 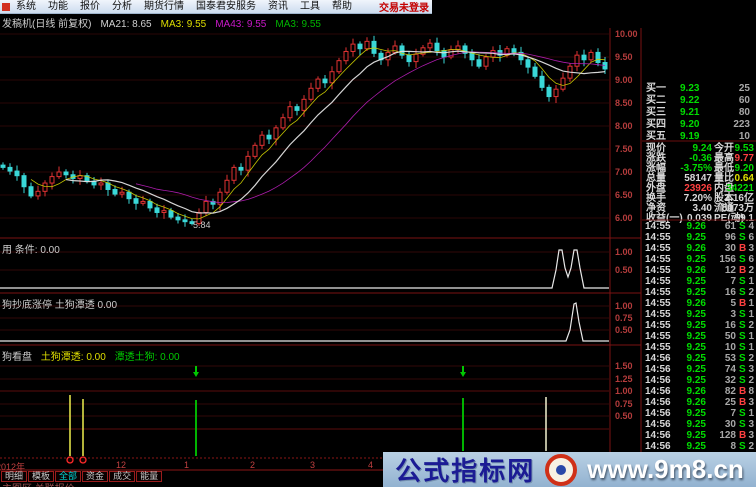 I want to click on tape-volume: 156, so click(x=727, y=259).